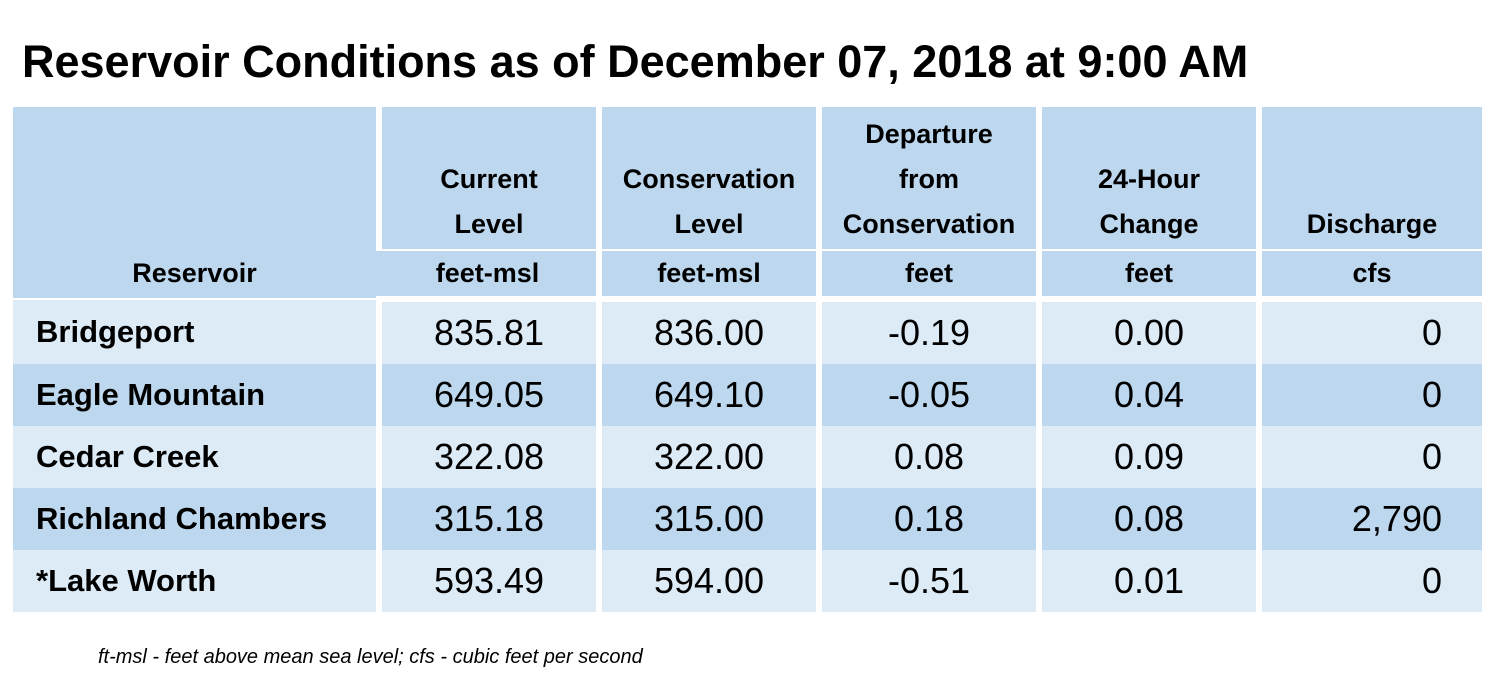  Describe the element at coordinates (487, 331) in the screenshot. I see `current-level-value: 835.81` at that location.